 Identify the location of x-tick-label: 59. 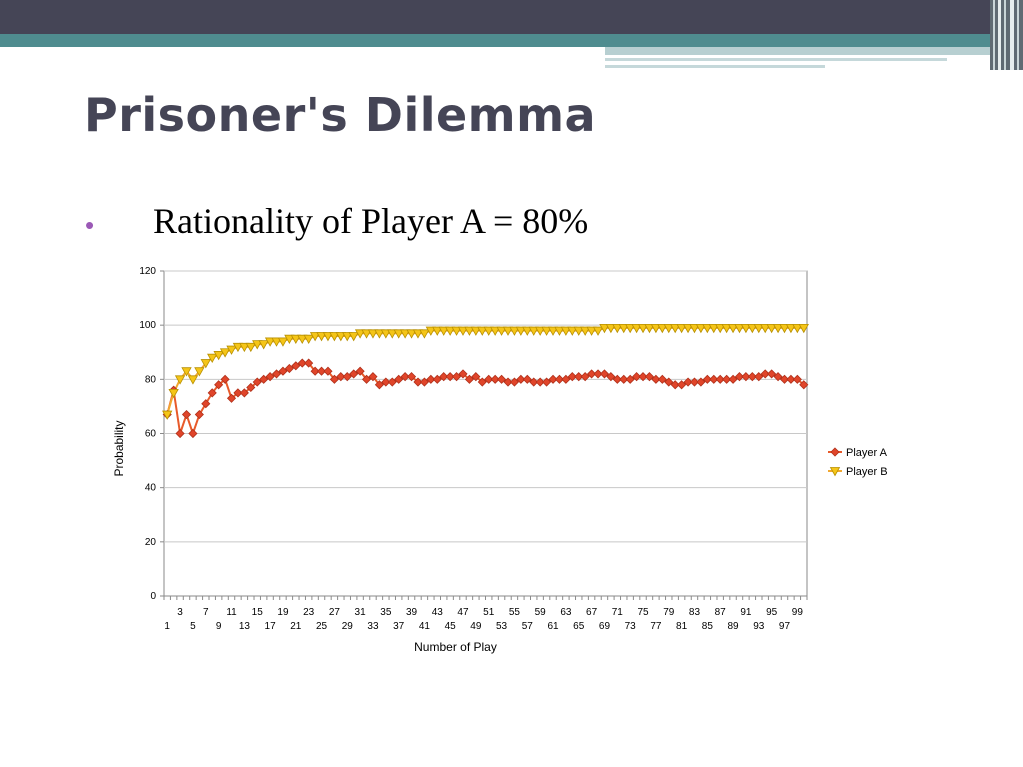
(541, 612).